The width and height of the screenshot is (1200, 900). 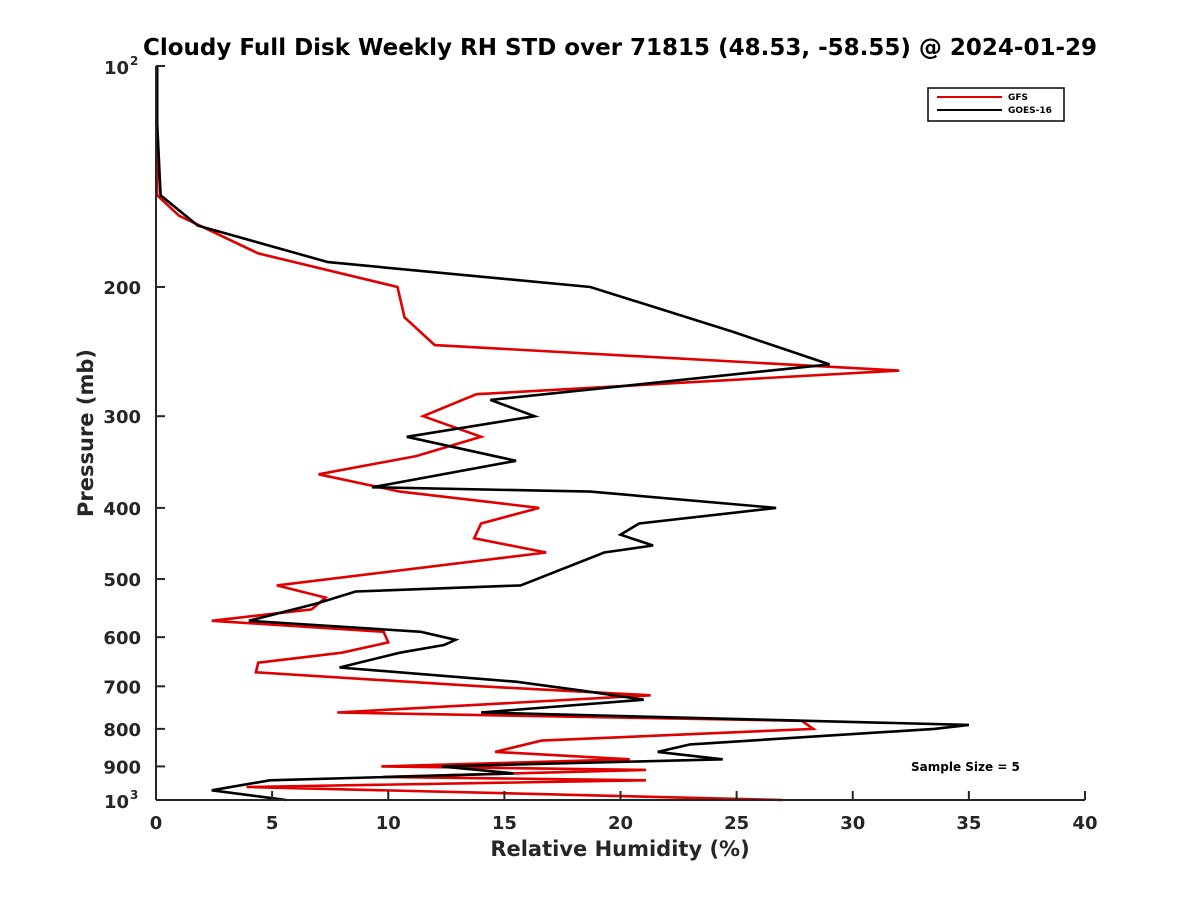 I want to click on x-tick-label: 25, so click(x=736, y=823).